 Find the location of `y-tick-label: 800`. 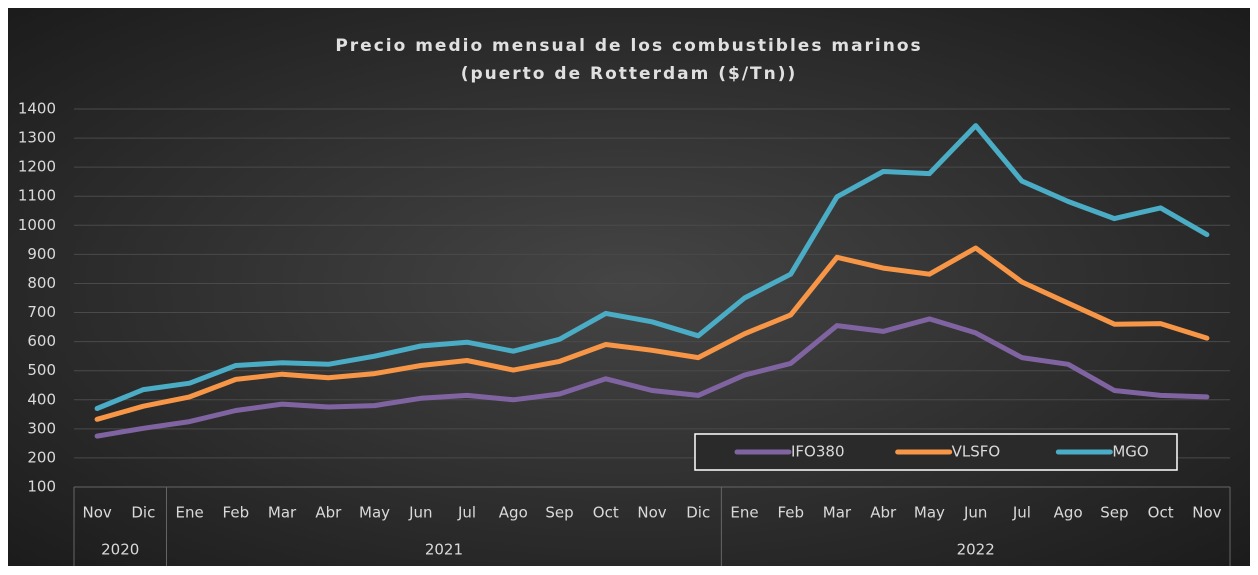

y-tick-label: 800 is located at coordinates (41, 283).